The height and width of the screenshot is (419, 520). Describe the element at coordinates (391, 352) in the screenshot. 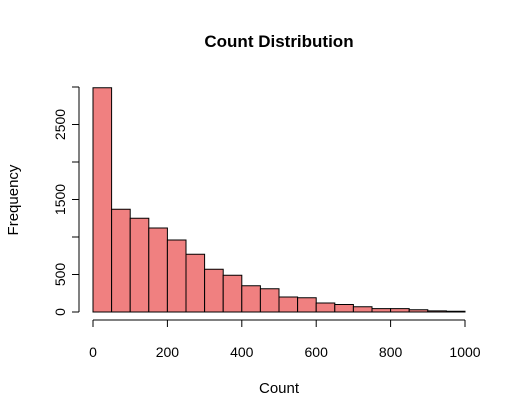

I see `x-tick-label-800: 800` at that location.